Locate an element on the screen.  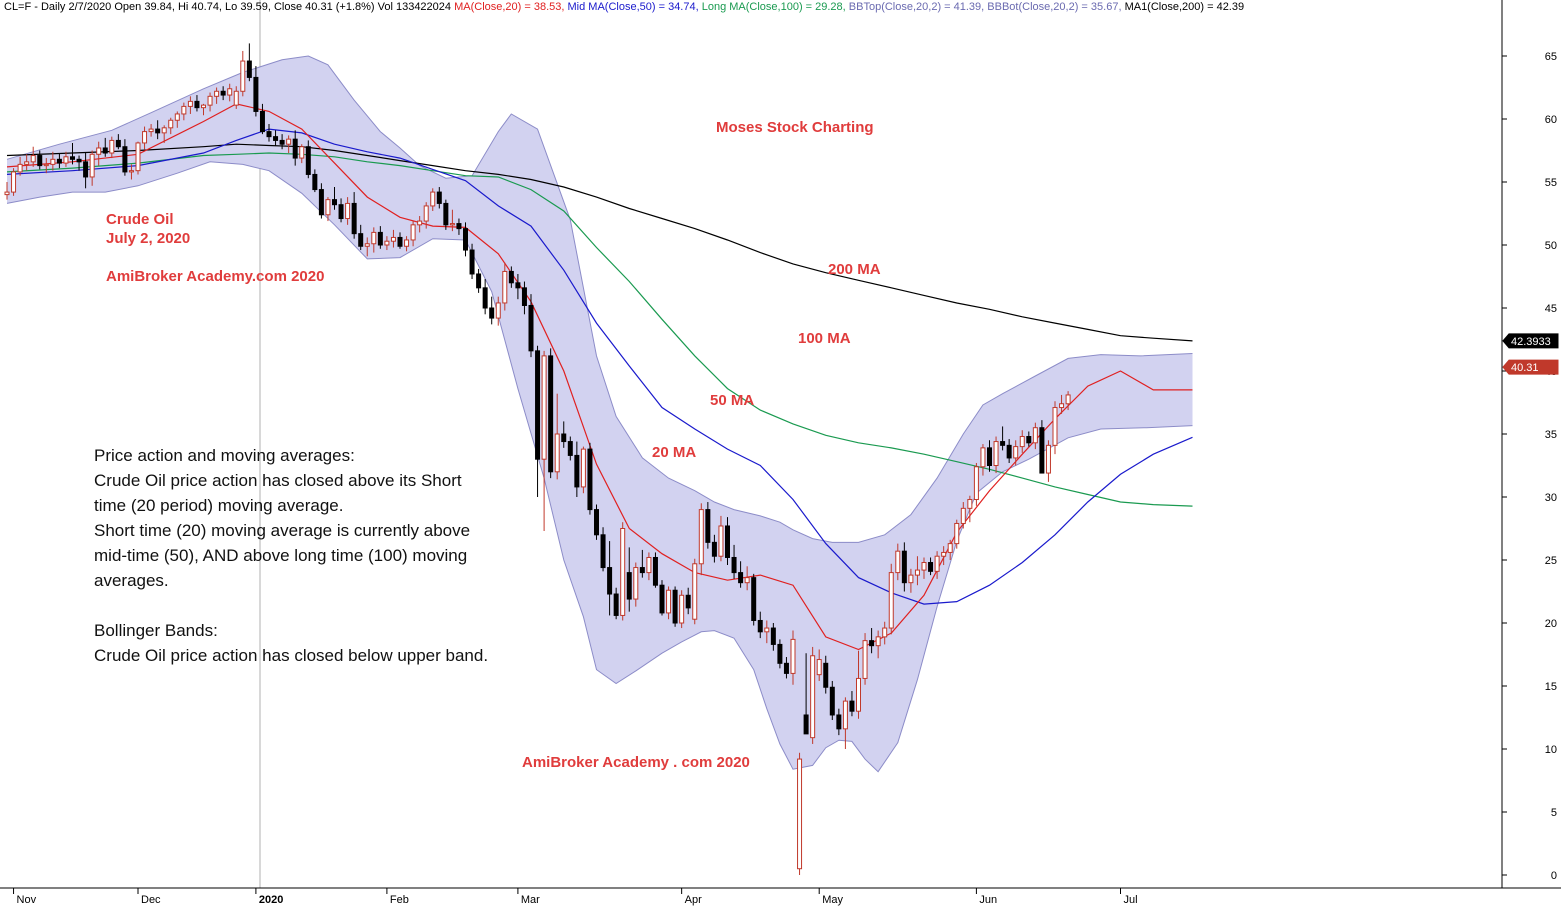
x-tick-label: 2020 is located at coordinates (271, 900).